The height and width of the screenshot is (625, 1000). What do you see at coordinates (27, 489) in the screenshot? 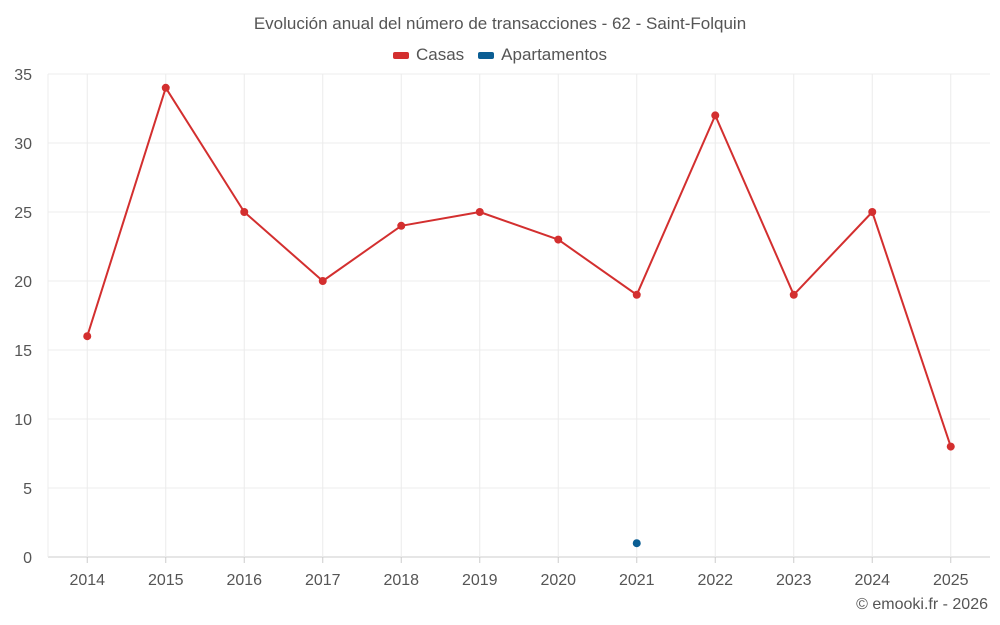
I see `y-tick-label: 5` at bounding box center [27, 489].